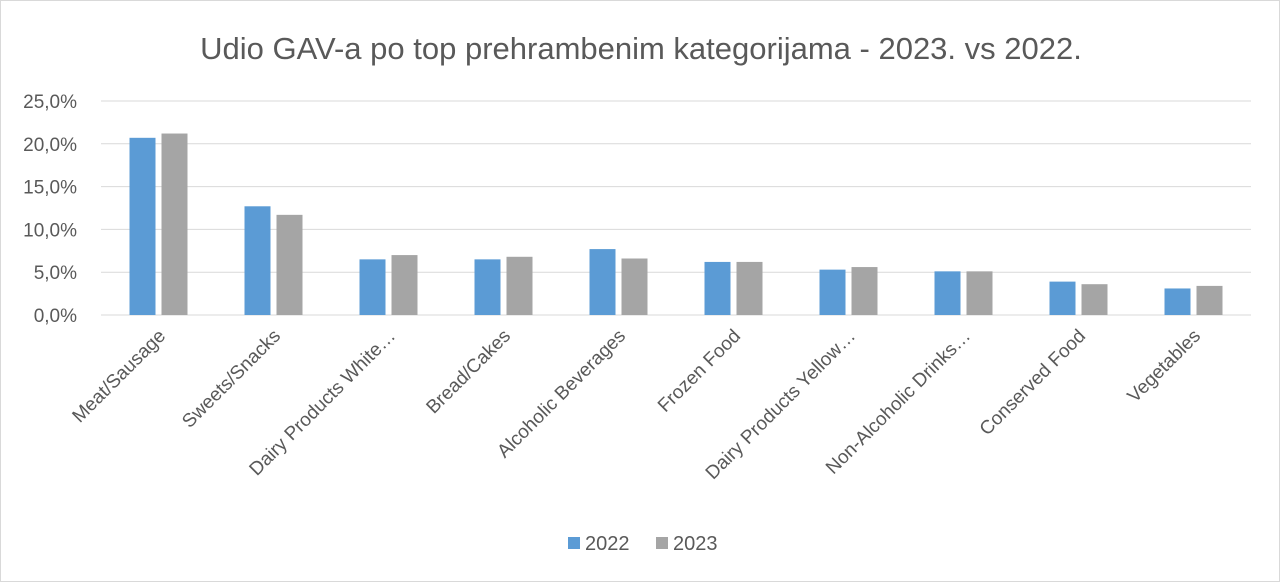 The width and height of the screenshot is (1280, 588). I want to click on x-tick-label: Conserved Food, so click(1033, 383).